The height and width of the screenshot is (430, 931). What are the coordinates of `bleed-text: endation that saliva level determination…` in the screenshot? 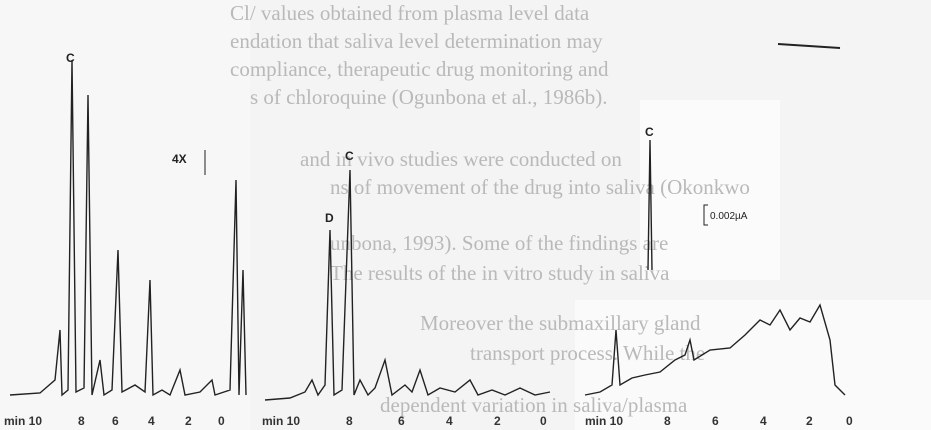 It's located at (416, 41).